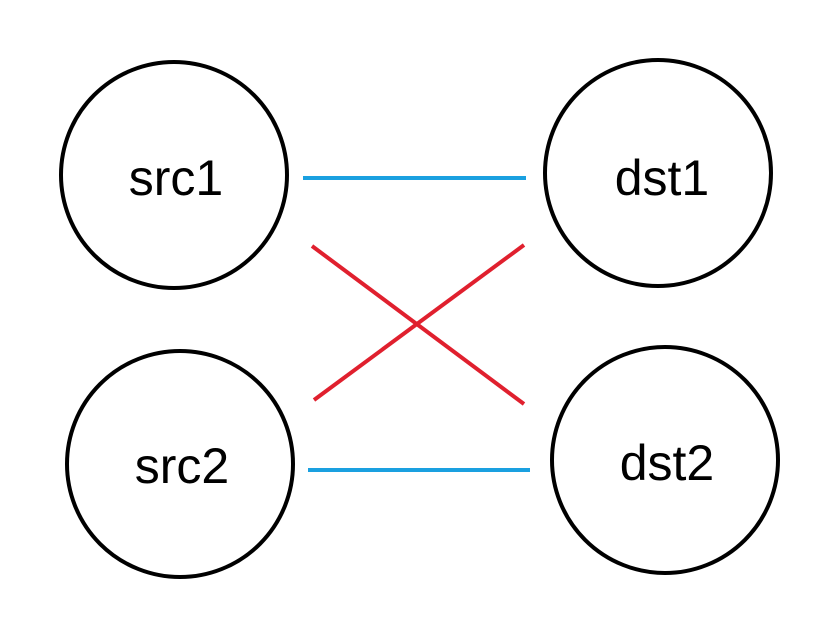 Image resolution: width=828 pixels, height=630 pixels. I want to click on node-src2-label: src2, so click(182, 466).